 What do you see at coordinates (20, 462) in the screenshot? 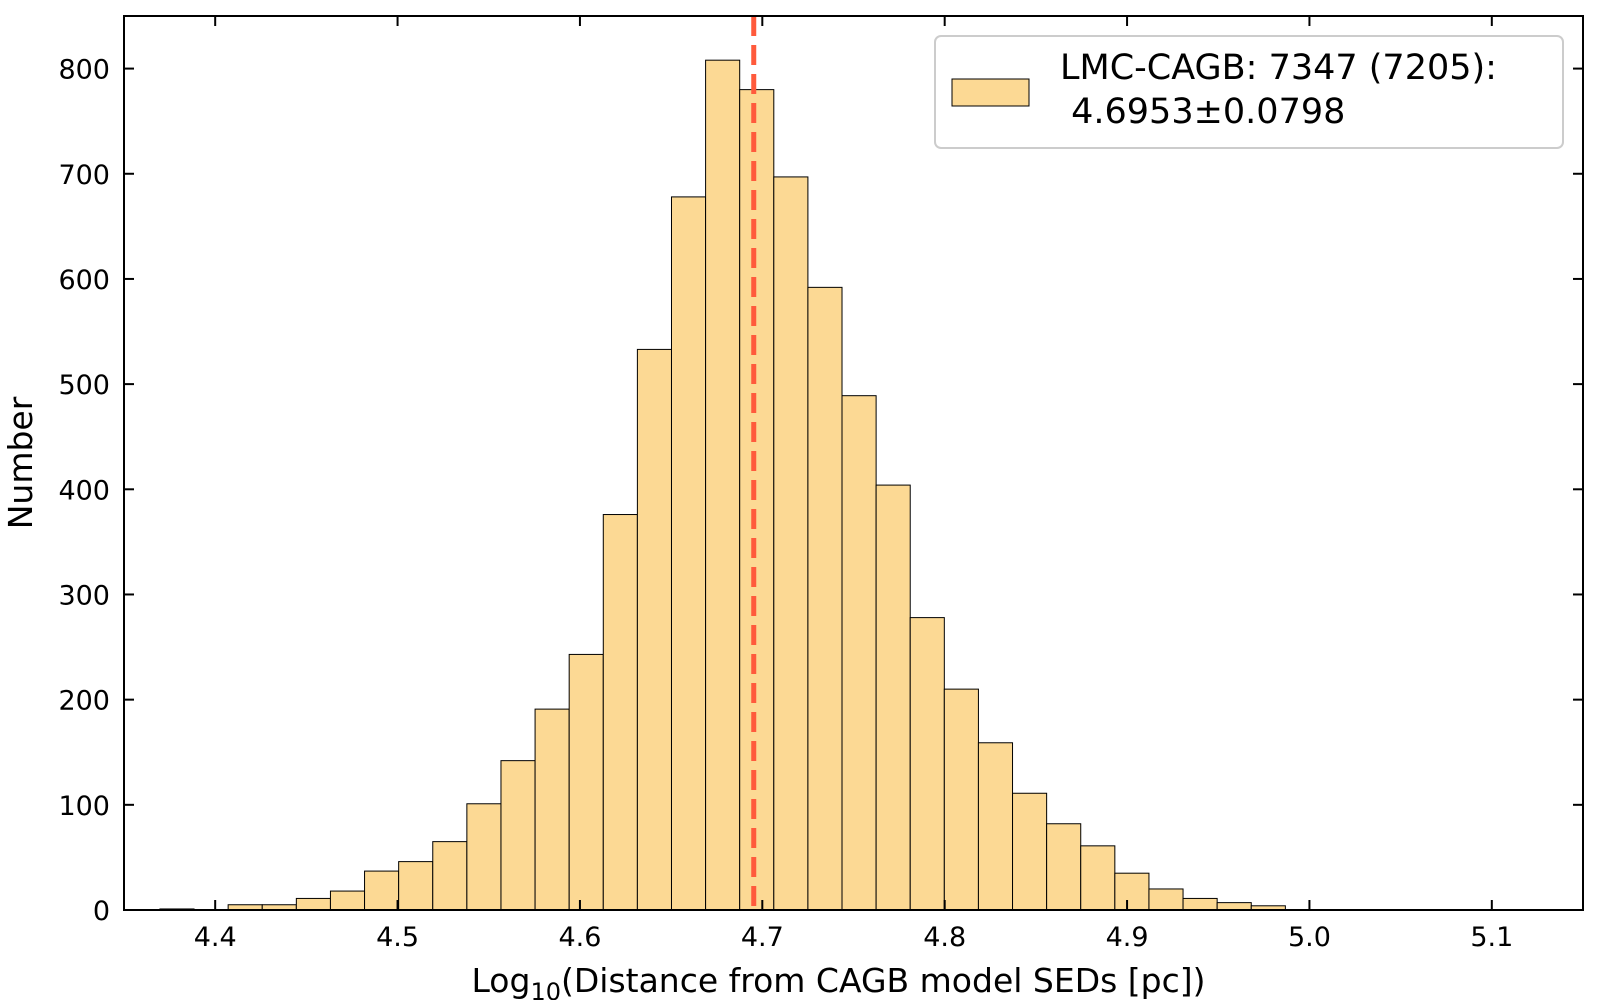
I see `y-axis-label: Number` at bounding box center [20, 462].